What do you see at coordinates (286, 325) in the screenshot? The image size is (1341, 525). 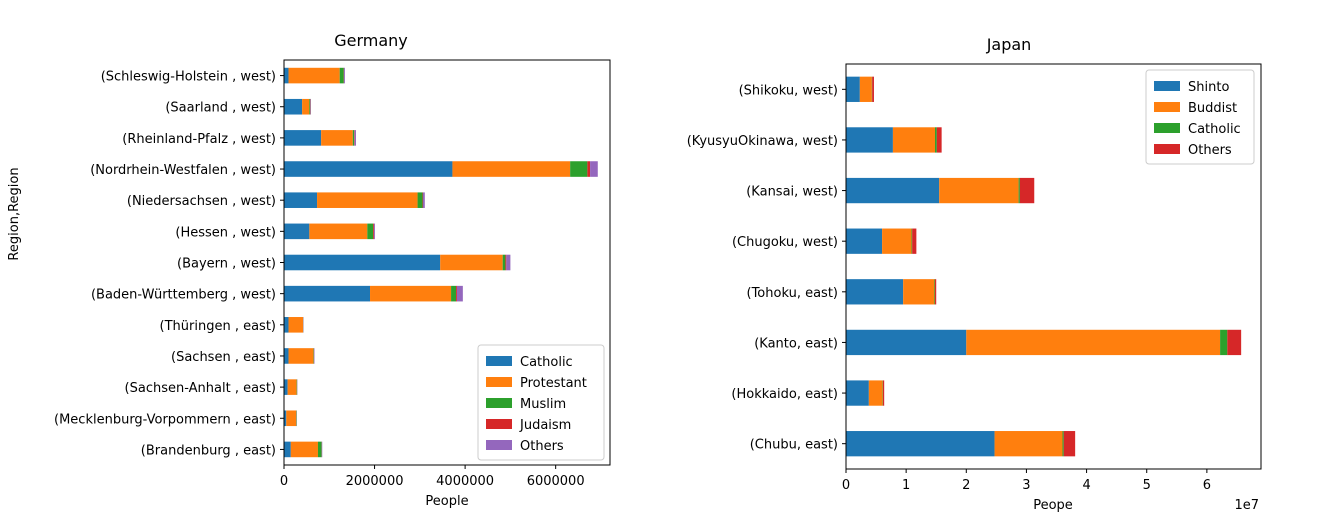 I see `bar-th-ringen-east-catholic` at bounding box center [286, 325].